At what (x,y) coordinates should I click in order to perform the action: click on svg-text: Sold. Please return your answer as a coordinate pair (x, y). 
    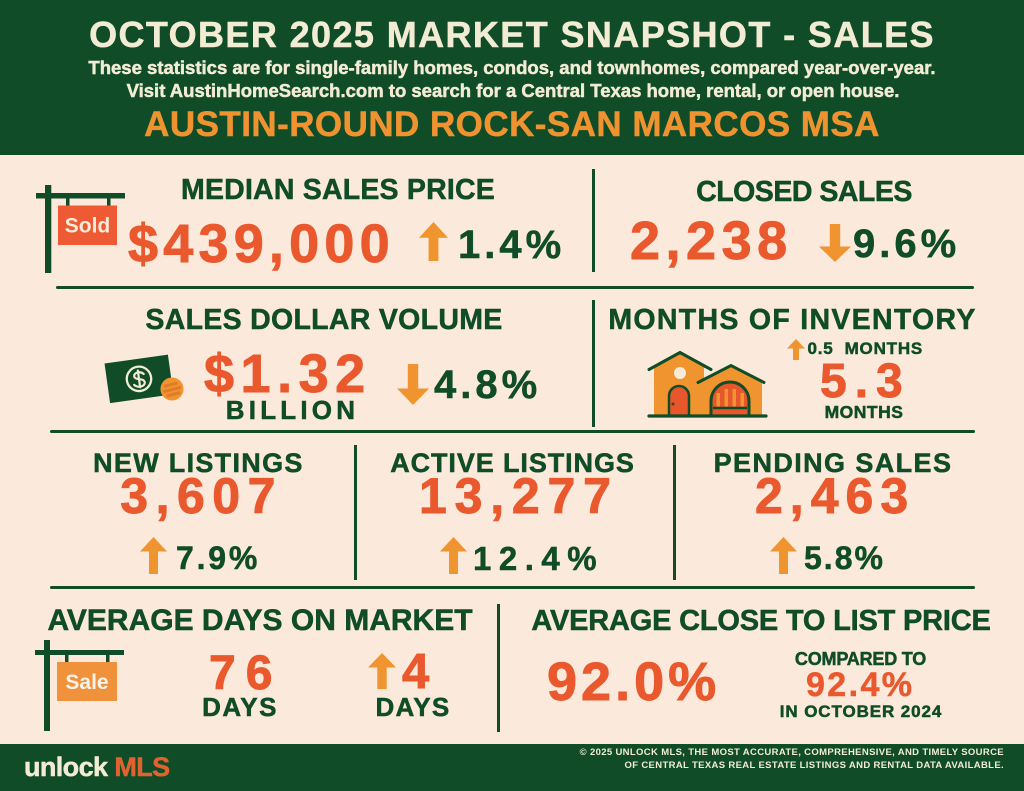
    Looking at the image, I should click on (88, 226).